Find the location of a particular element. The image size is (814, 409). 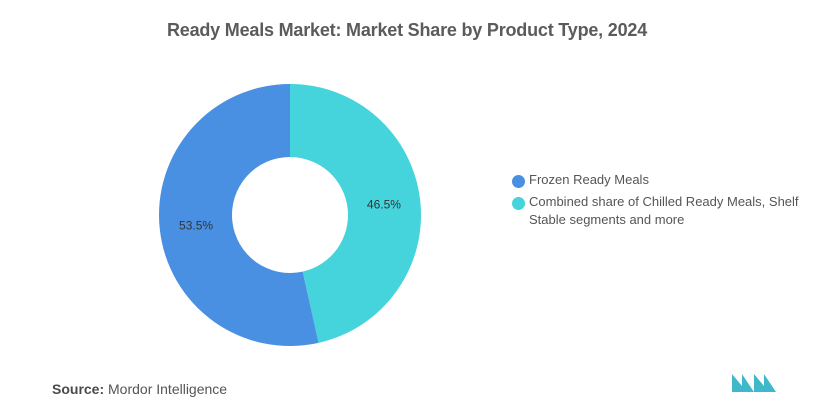

source-text: Mordor Intelligence is located at coordinates (168, 389).